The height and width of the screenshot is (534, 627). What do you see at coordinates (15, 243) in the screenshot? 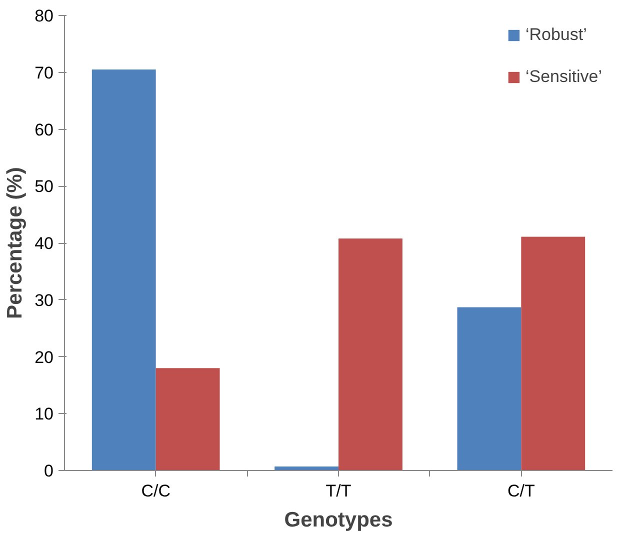
I see `y-axis-title: Percentage (%)` at bounding box center [15, 243].